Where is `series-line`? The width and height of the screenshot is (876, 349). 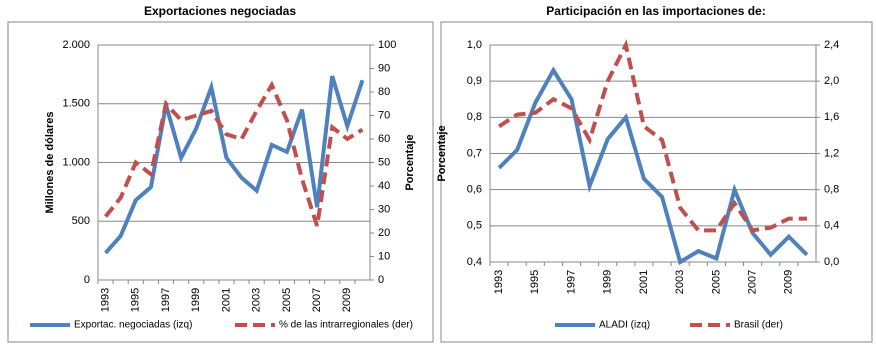
series-line is located at coordinates (233, 153).